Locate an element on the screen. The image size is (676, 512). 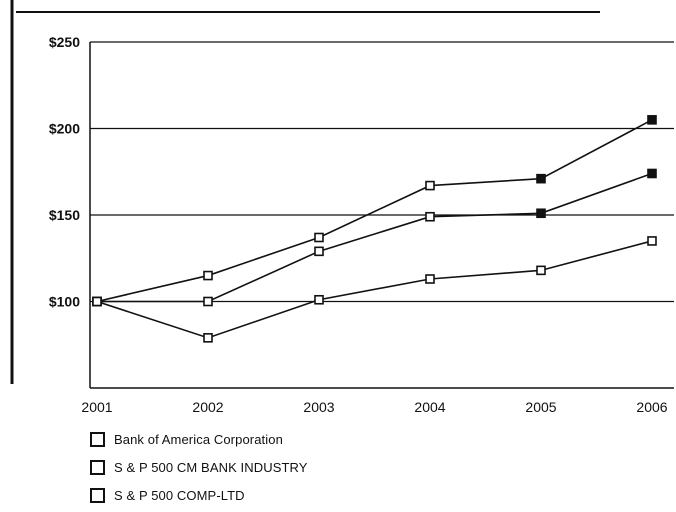
y-tick-label: $150 is located at coordinates (64, 215).